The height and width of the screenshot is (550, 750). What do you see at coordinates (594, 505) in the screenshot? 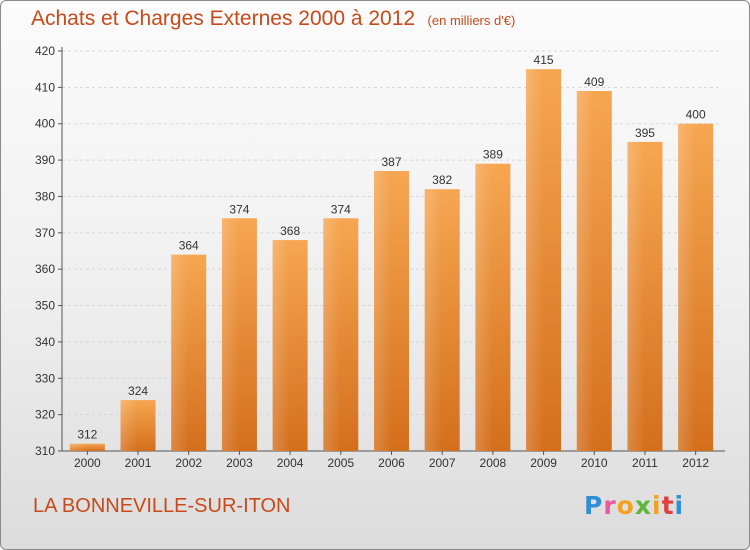
I see `logo-letter: P` at bounding box center [594, 505].